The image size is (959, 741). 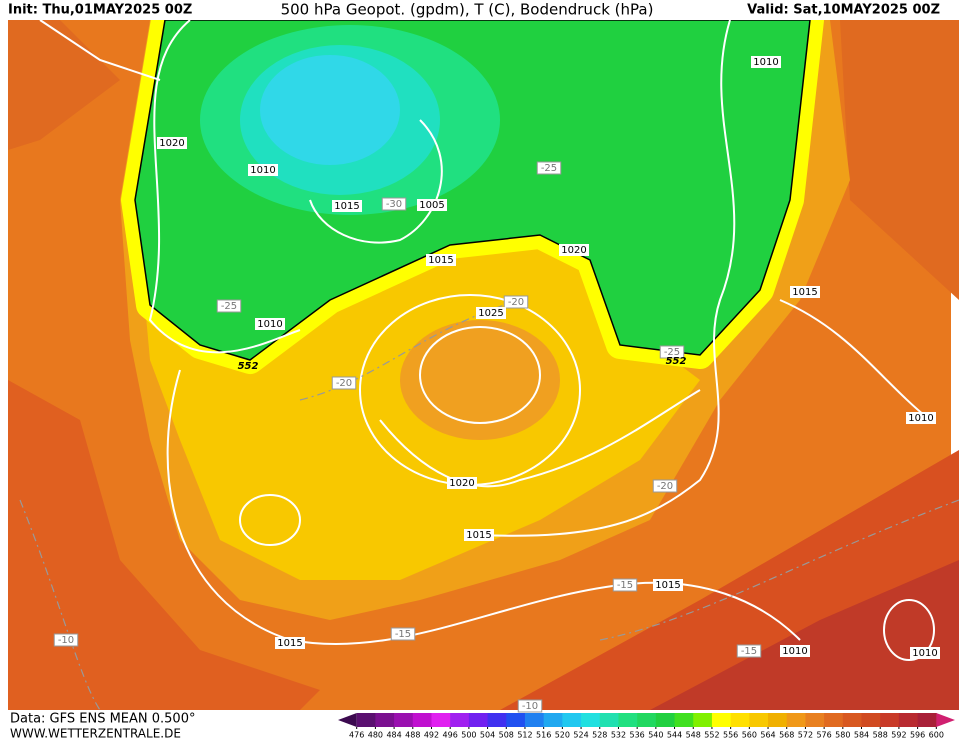 What do you see at coordinates (945, 720) in the screenshot?
I see `colorbar-arrow` at bounding box center [945, 720].